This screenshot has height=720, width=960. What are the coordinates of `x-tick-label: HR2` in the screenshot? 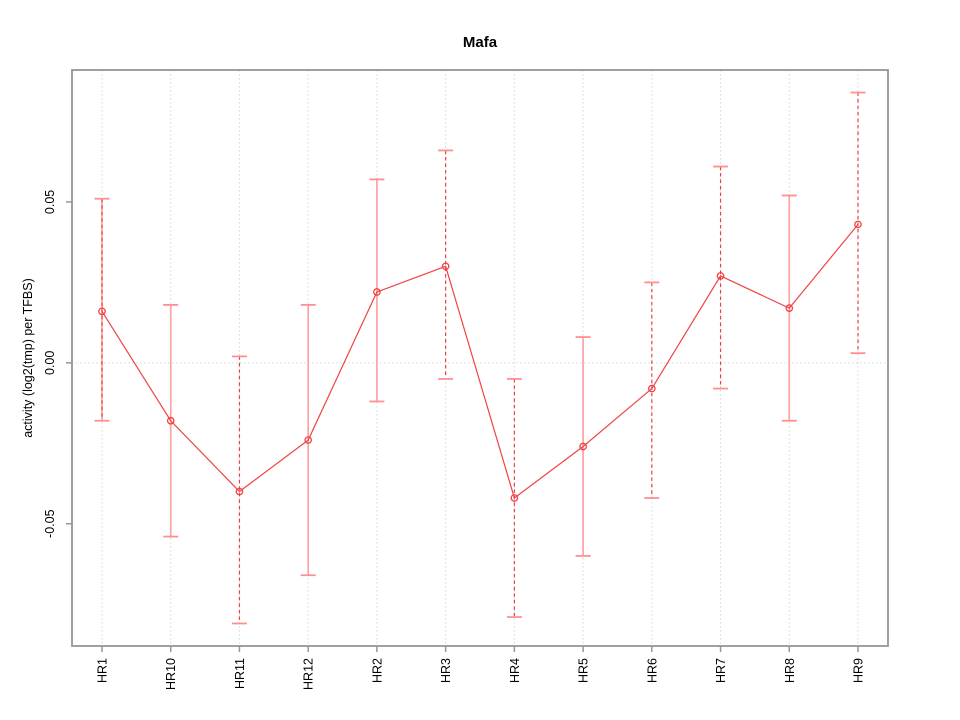 It's located at (377, 670).